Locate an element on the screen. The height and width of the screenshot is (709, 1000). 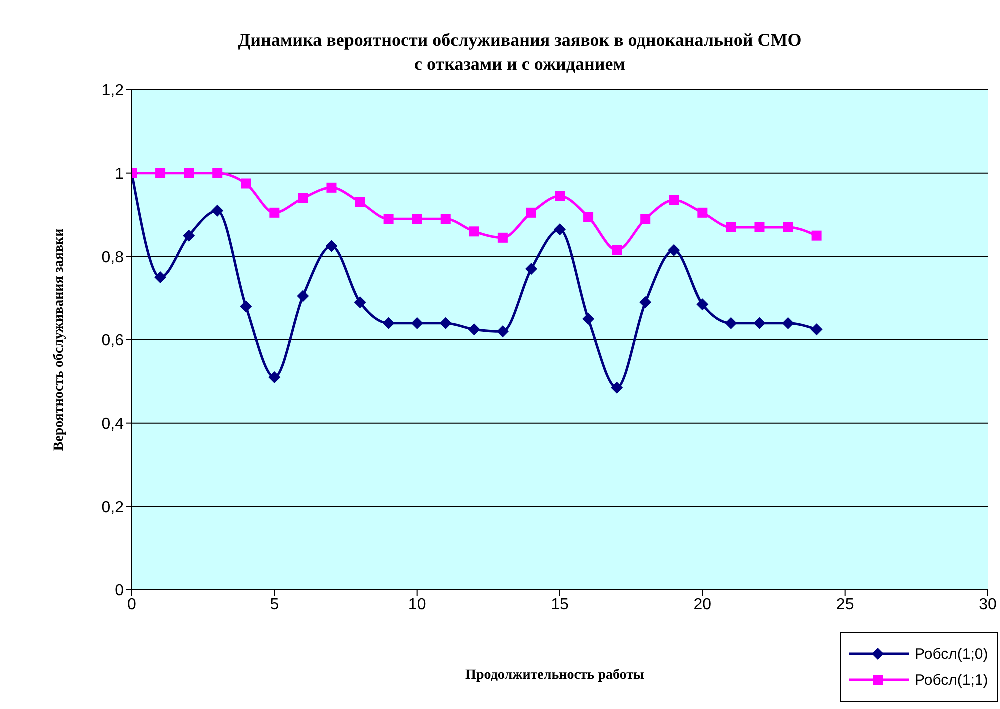
y-tick-label: 1 is located at coordinates (119, 175).